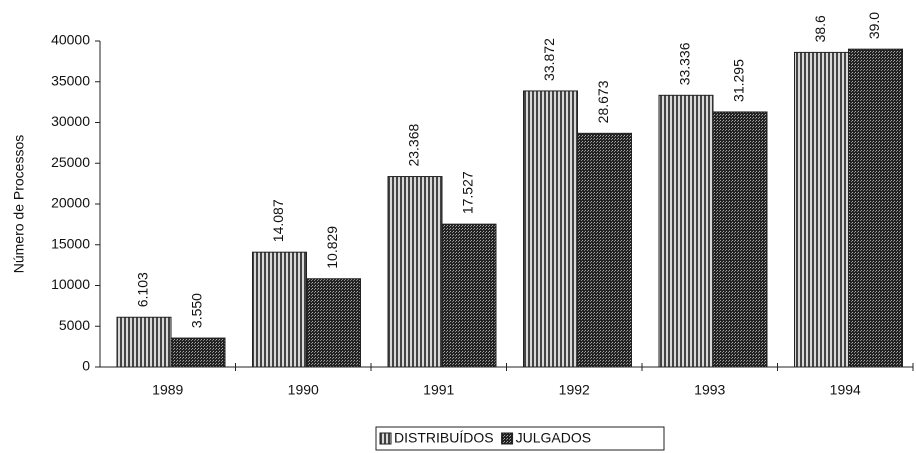 This screenshot has width=916, height=453. I want to click on value-label: 33.336, so click(685, 63).